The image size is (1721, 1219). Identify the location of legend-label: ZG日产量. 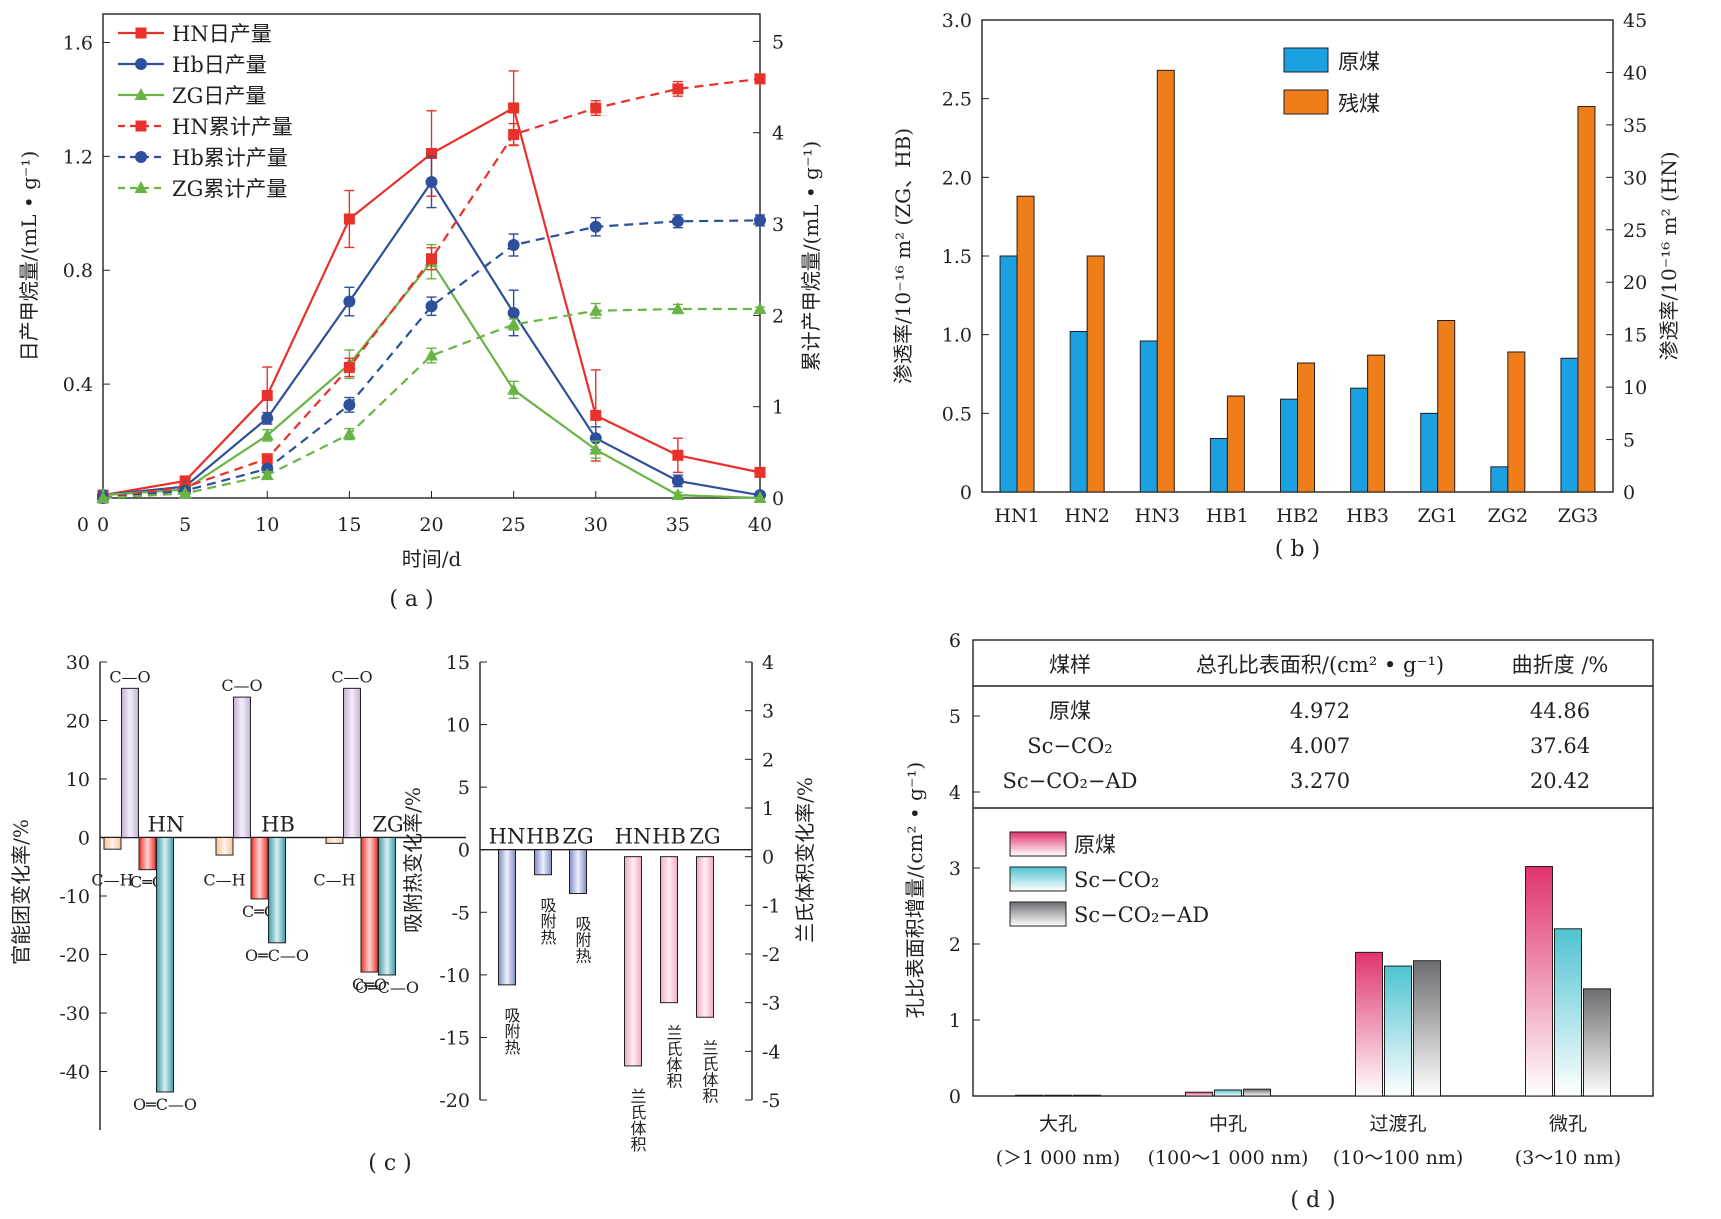
(219, 96).